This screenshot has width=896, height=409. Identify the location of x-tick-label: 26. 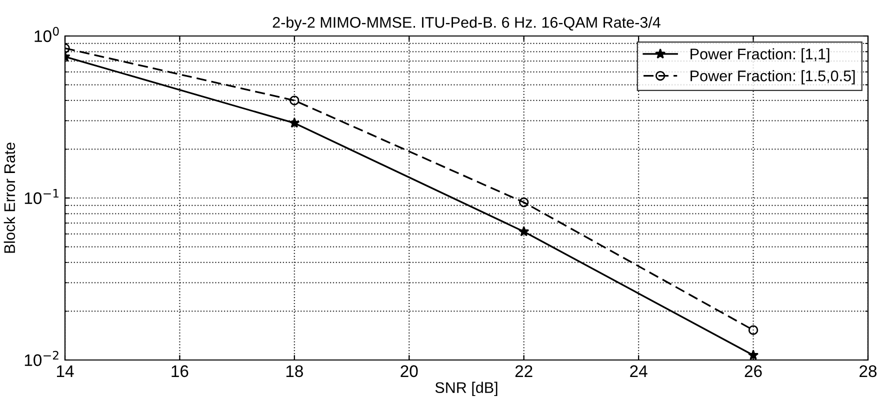
(753, 371).